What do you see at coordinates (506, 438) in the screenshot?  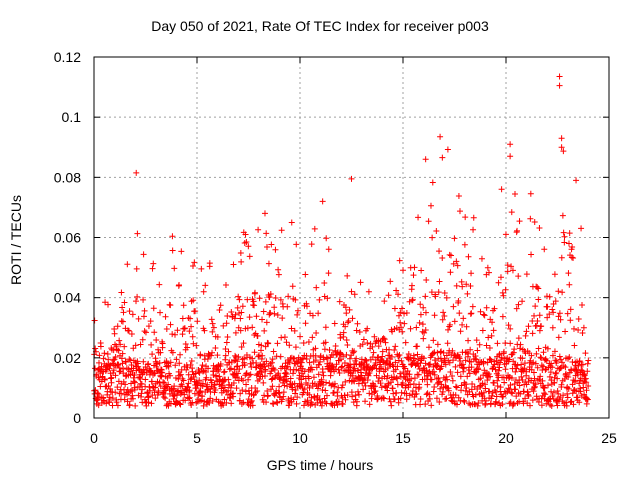 I see `x-tick-label: 20` at bounding box center [506, 438].